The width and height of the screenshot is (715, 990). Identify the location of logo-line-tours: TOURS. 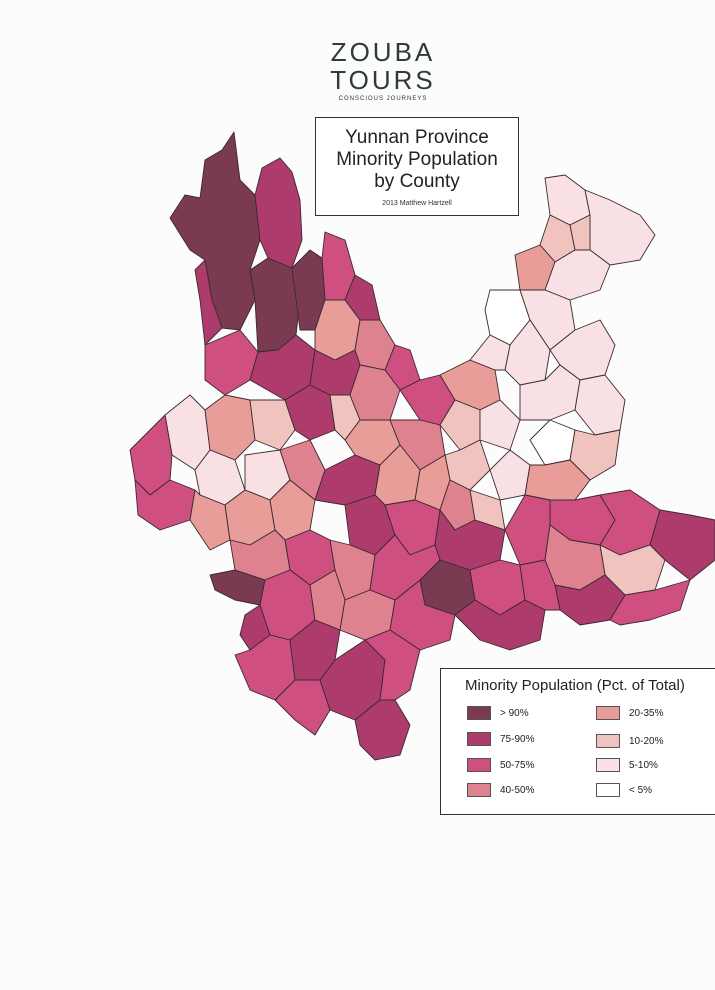
(383, 80).